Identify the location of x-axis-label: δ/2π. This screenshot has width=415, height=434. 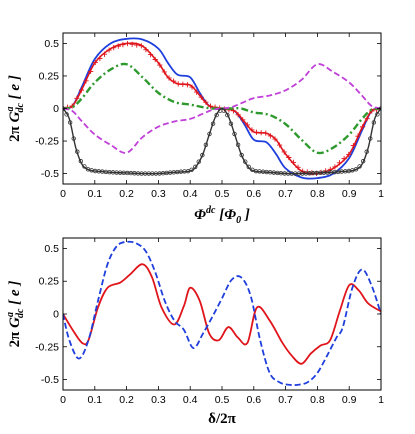
(222, 419).